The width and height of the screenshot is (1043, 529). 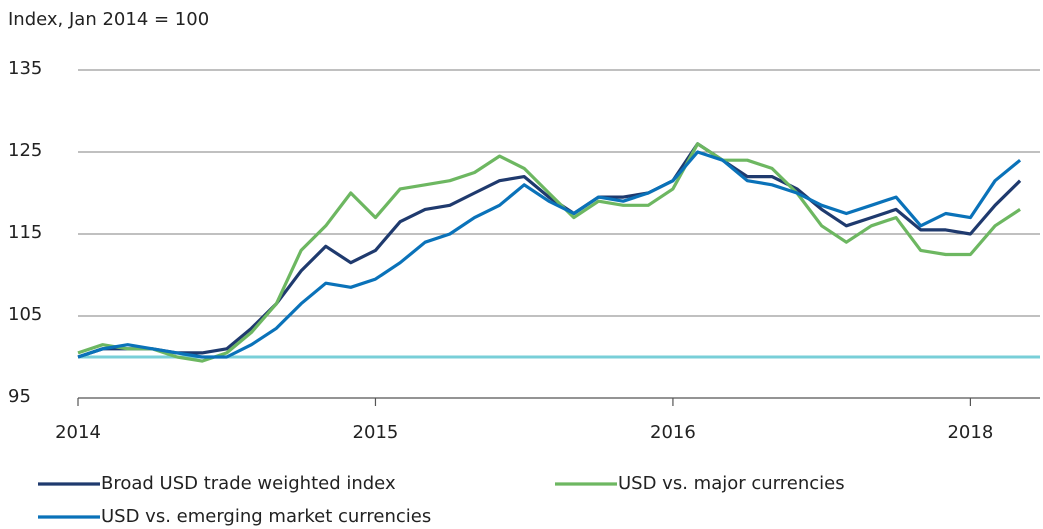 What do you see at coordinates (376, 432) in the screenshot?
I see `x-tick-label: 2015` at bounding box center [376, 432].